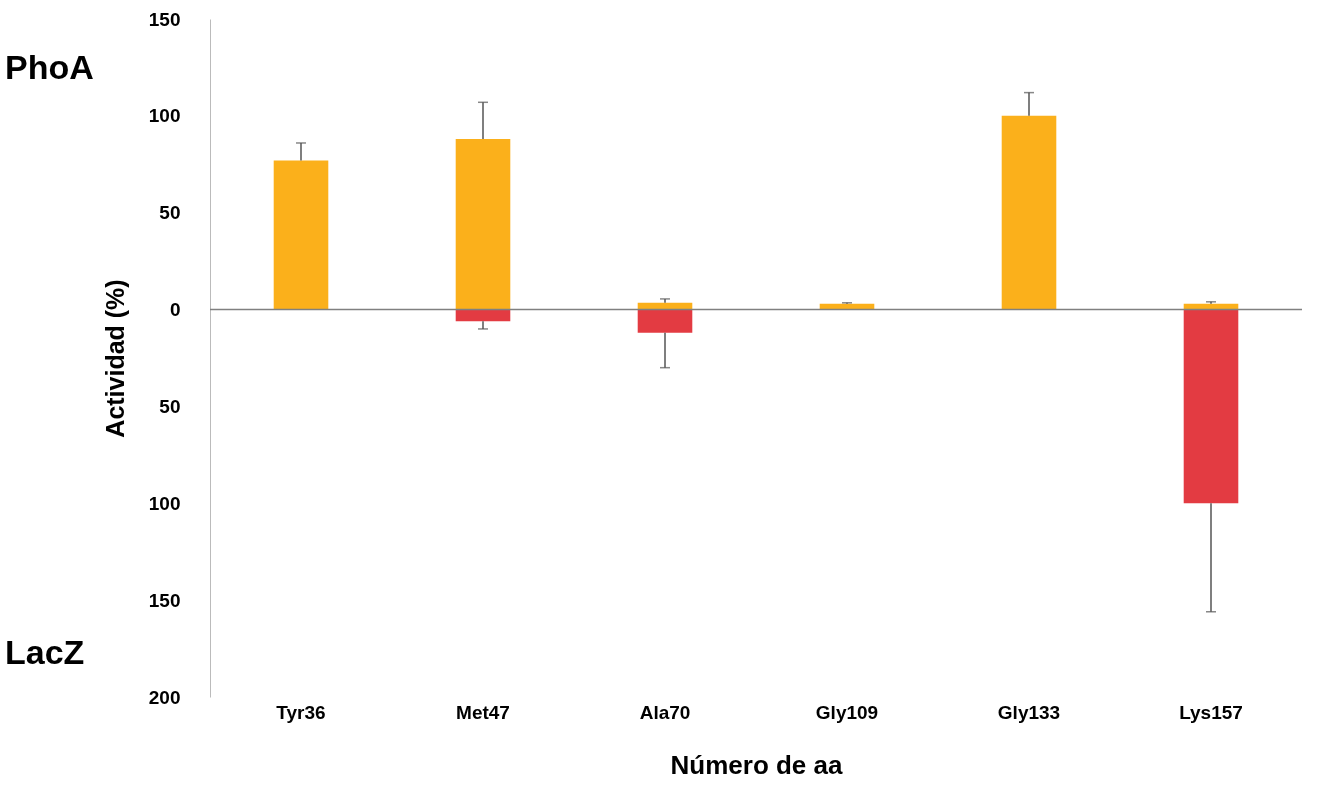  What do you see at coordinates (175, 310) in the screenshot?
I see `y-tick-label: 0` at bounding box center [175, 310].